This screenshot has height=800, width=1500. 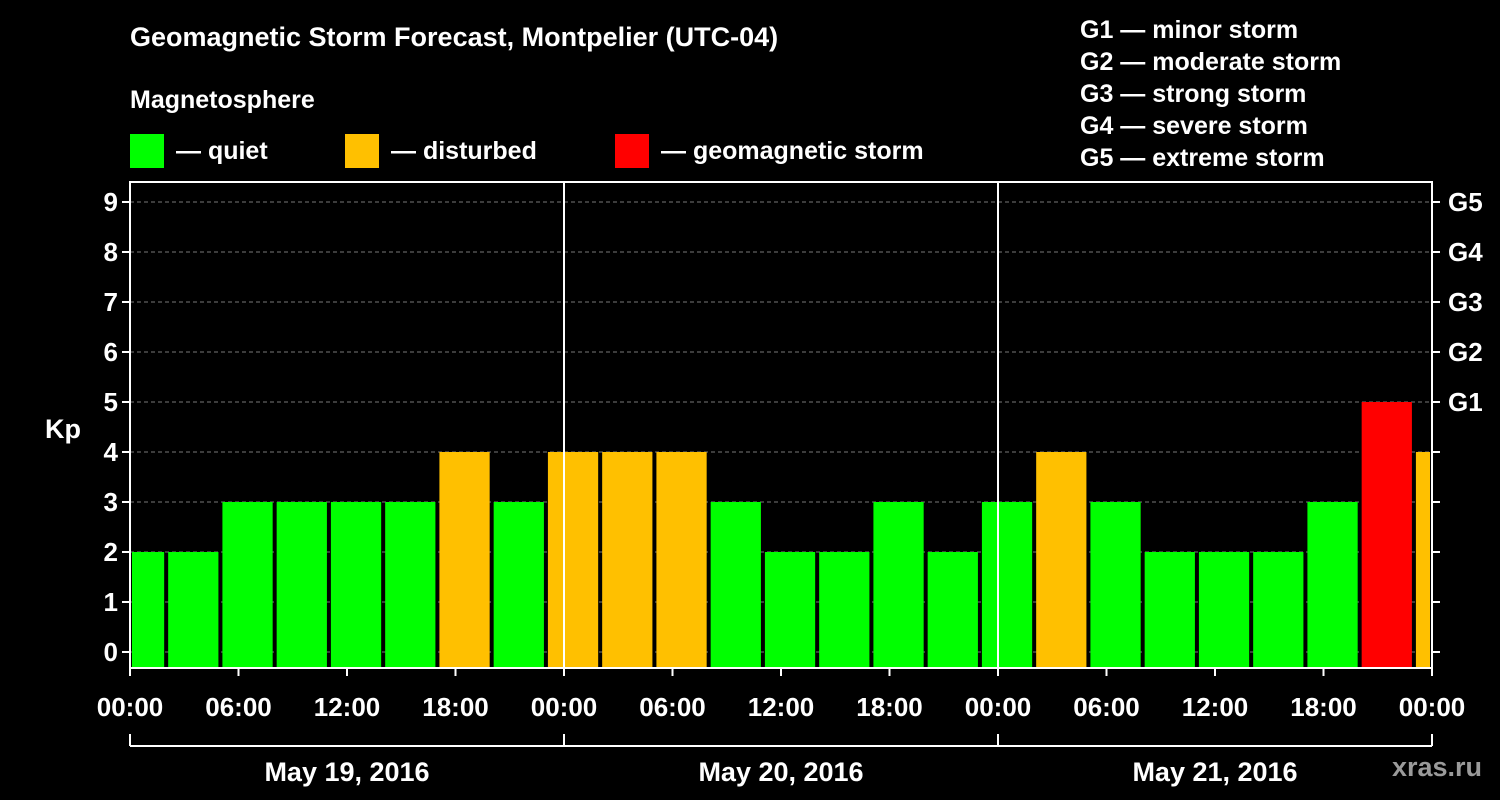 I want to click on g-scale-g4: G4 — severe storm, so click(x=1194, y=126).